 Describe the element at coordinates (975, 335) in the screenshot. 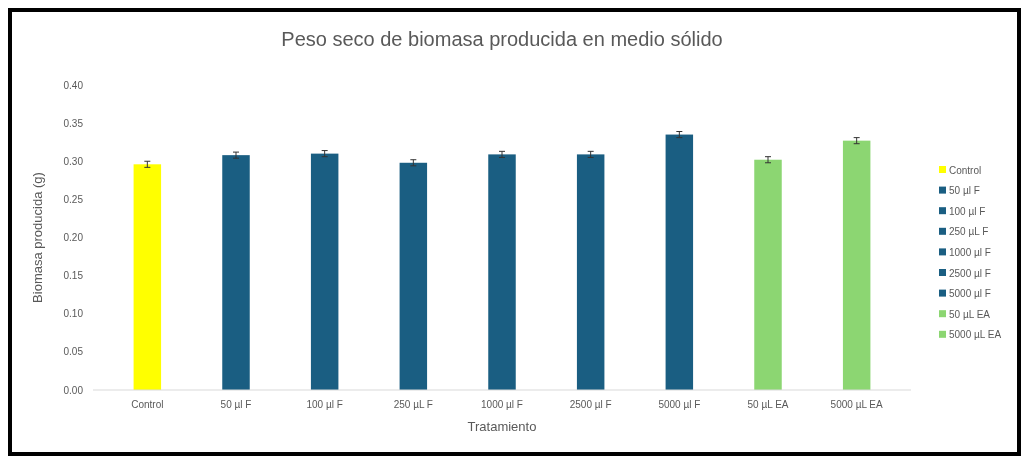

I see `legend-label: 5000 µL EA` at that location.